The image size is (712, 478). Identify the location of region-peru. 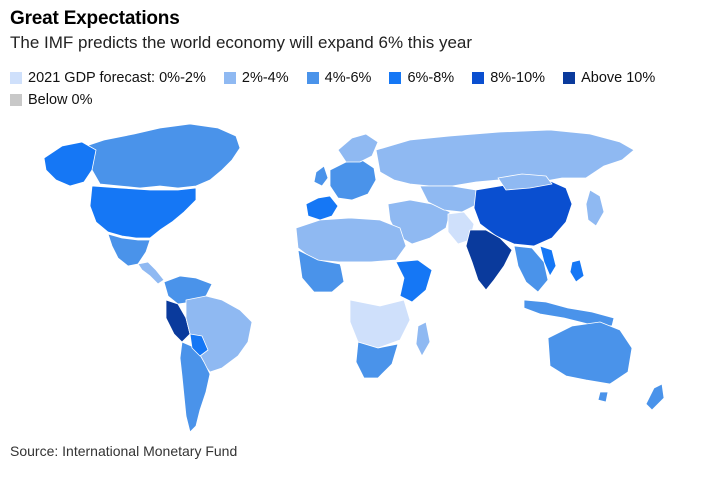
(178, 321).